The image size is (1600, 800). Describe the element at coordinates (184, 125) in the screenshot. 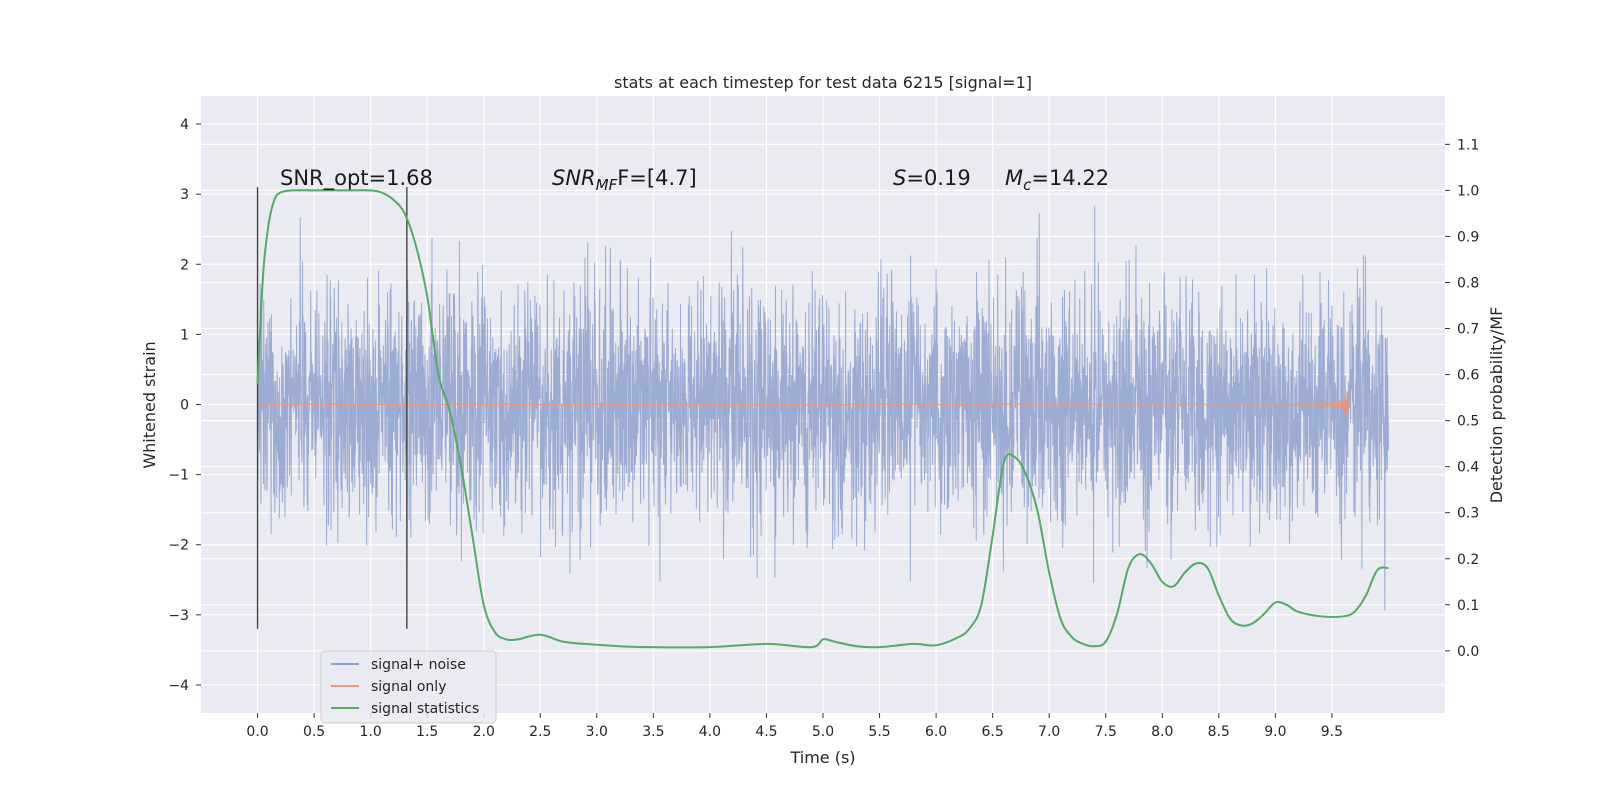

I see `y-tick-label-8: 4` at that location.